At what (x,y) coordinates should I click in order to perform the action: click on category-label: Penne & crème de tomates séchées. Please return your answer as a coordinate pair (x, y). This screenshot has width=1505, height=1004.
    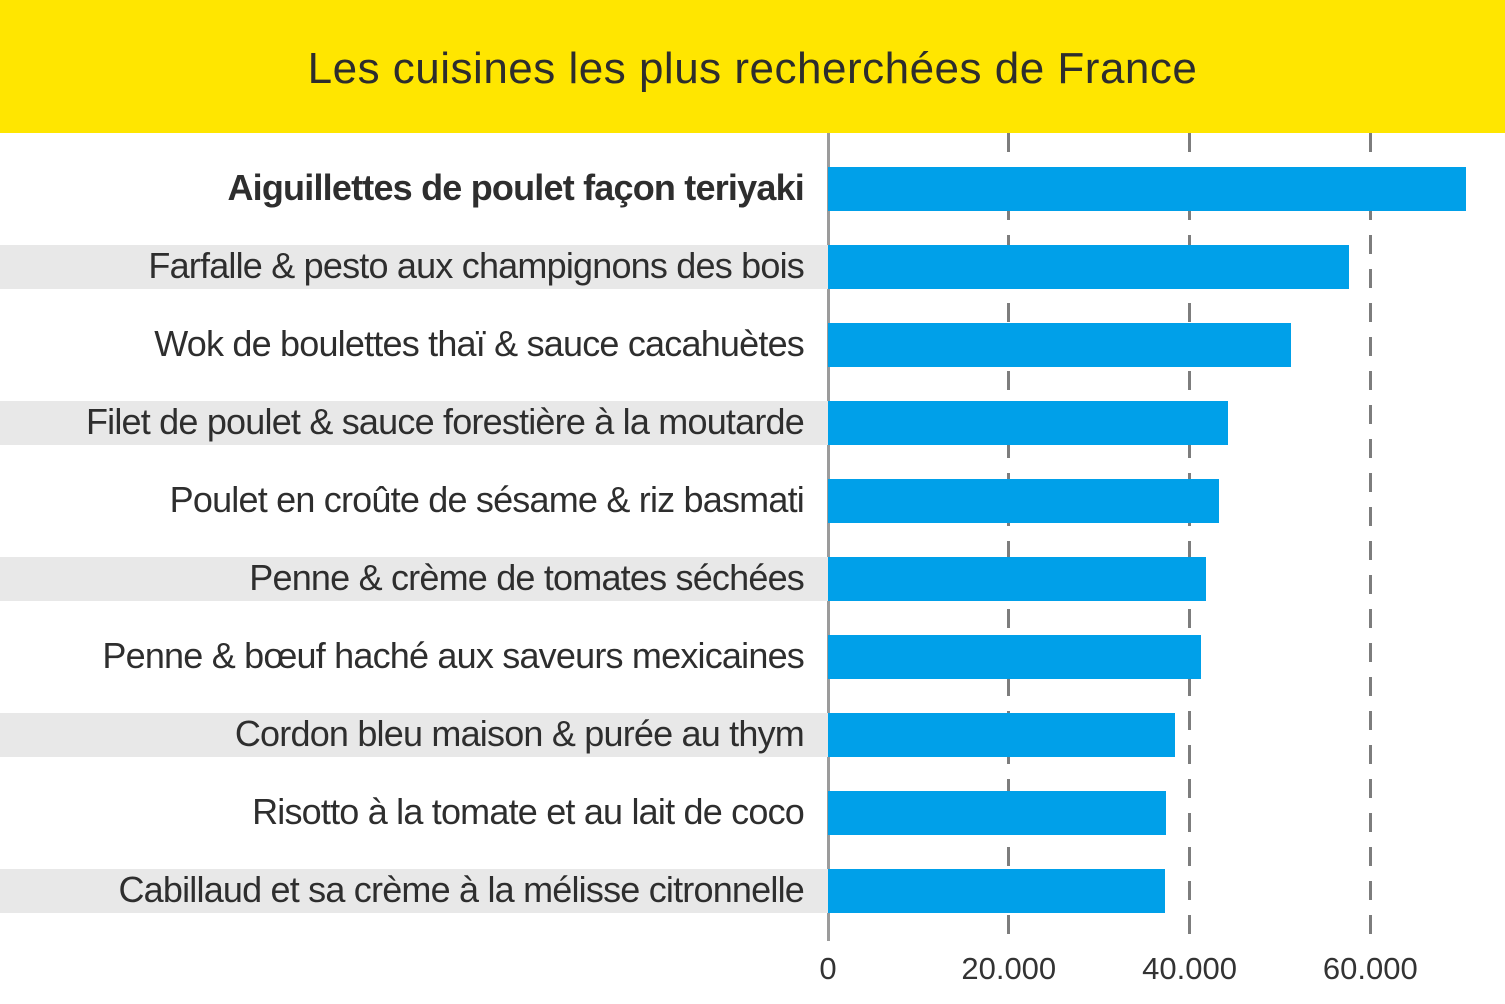
    Looking at the image, I should click on (527, 577).